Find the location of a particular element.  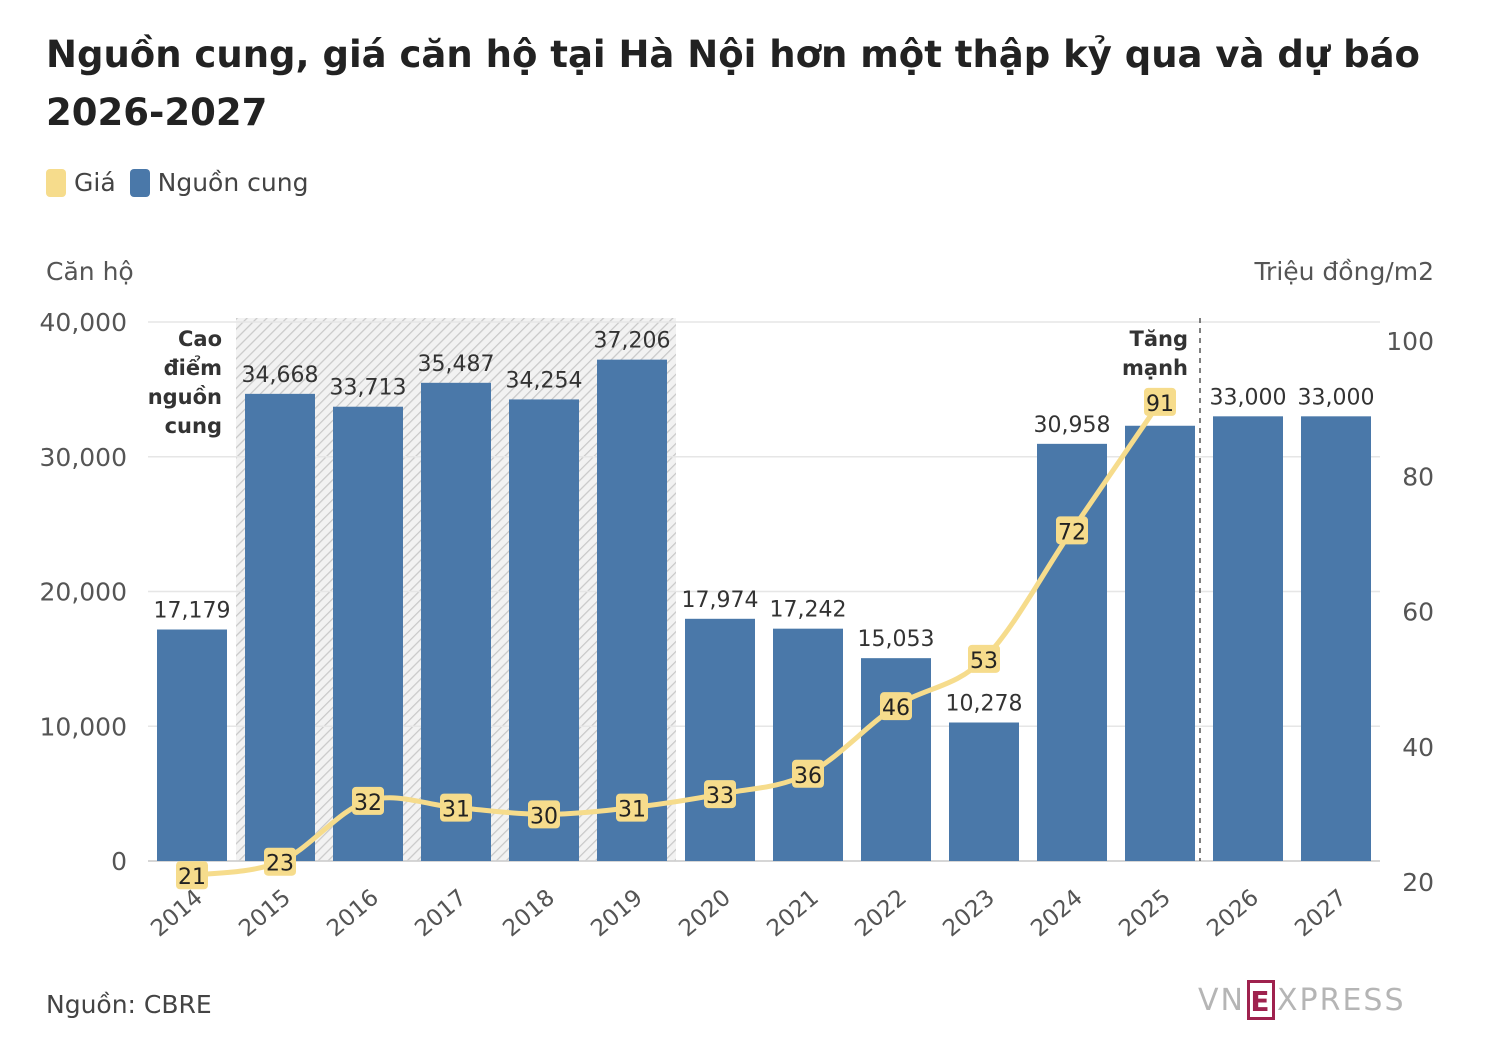

price-value-label: 46 is located at coordinates (896, 708).